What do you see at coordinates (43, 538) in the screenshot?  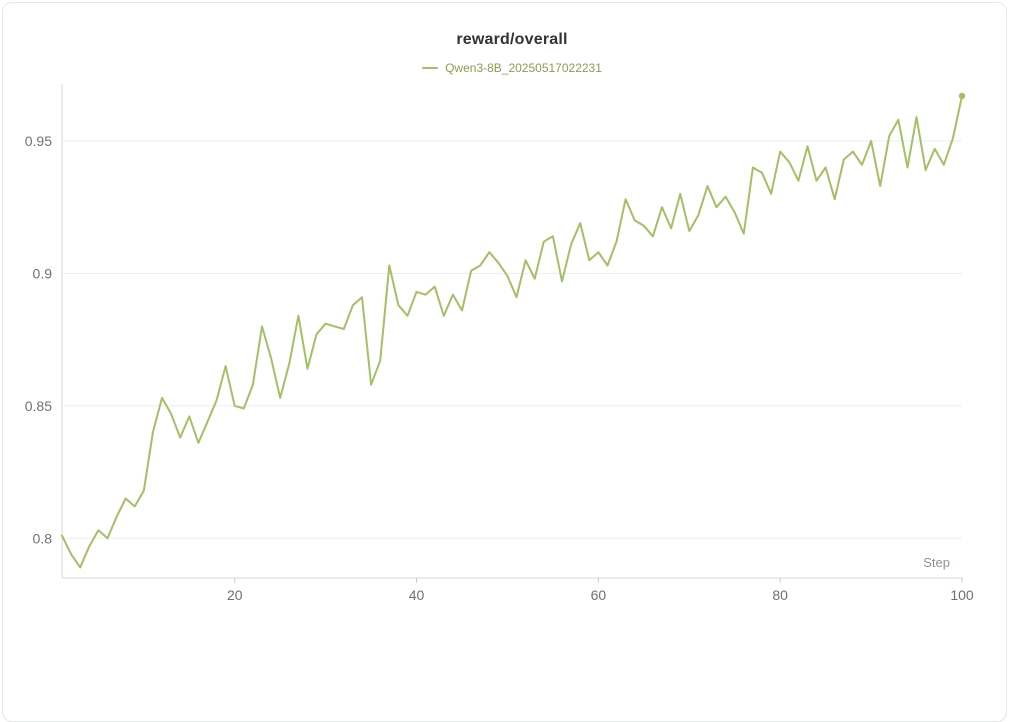 I see `svg-text: 0.8` at bounding box center [43, 538].